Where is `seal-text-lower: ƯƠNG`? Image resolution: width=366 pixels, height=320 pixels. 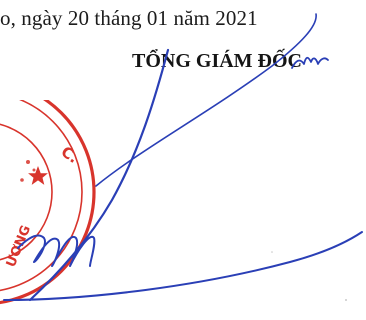
seal-text-lower: ƯƠNG is located at coordinates (19, 246).